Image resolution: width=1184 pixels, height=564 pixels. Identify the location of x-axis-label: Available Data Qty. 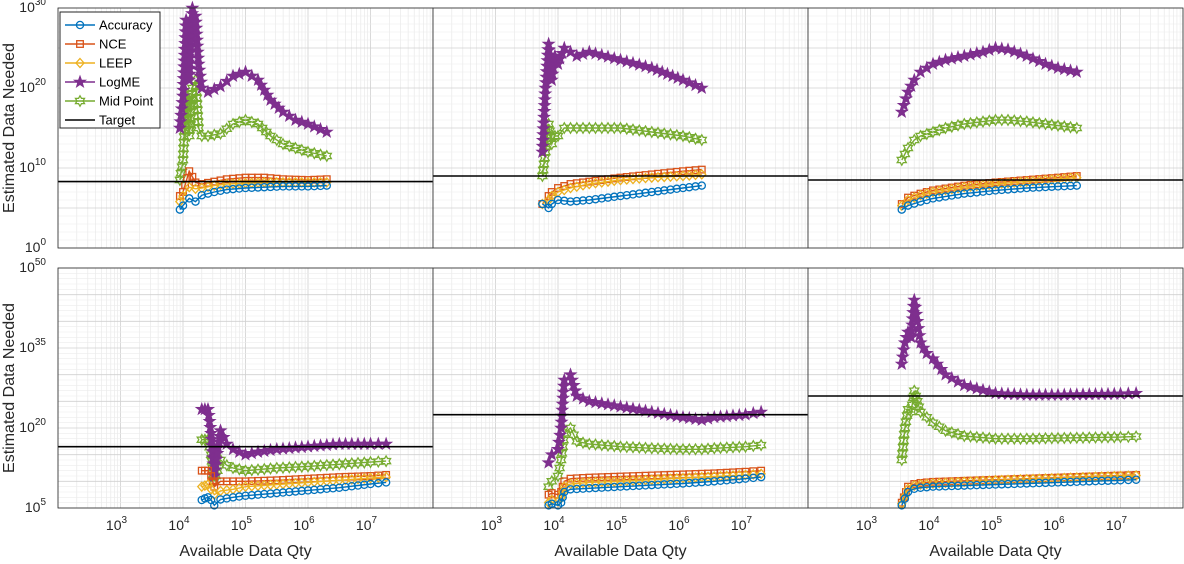
(620, 551).